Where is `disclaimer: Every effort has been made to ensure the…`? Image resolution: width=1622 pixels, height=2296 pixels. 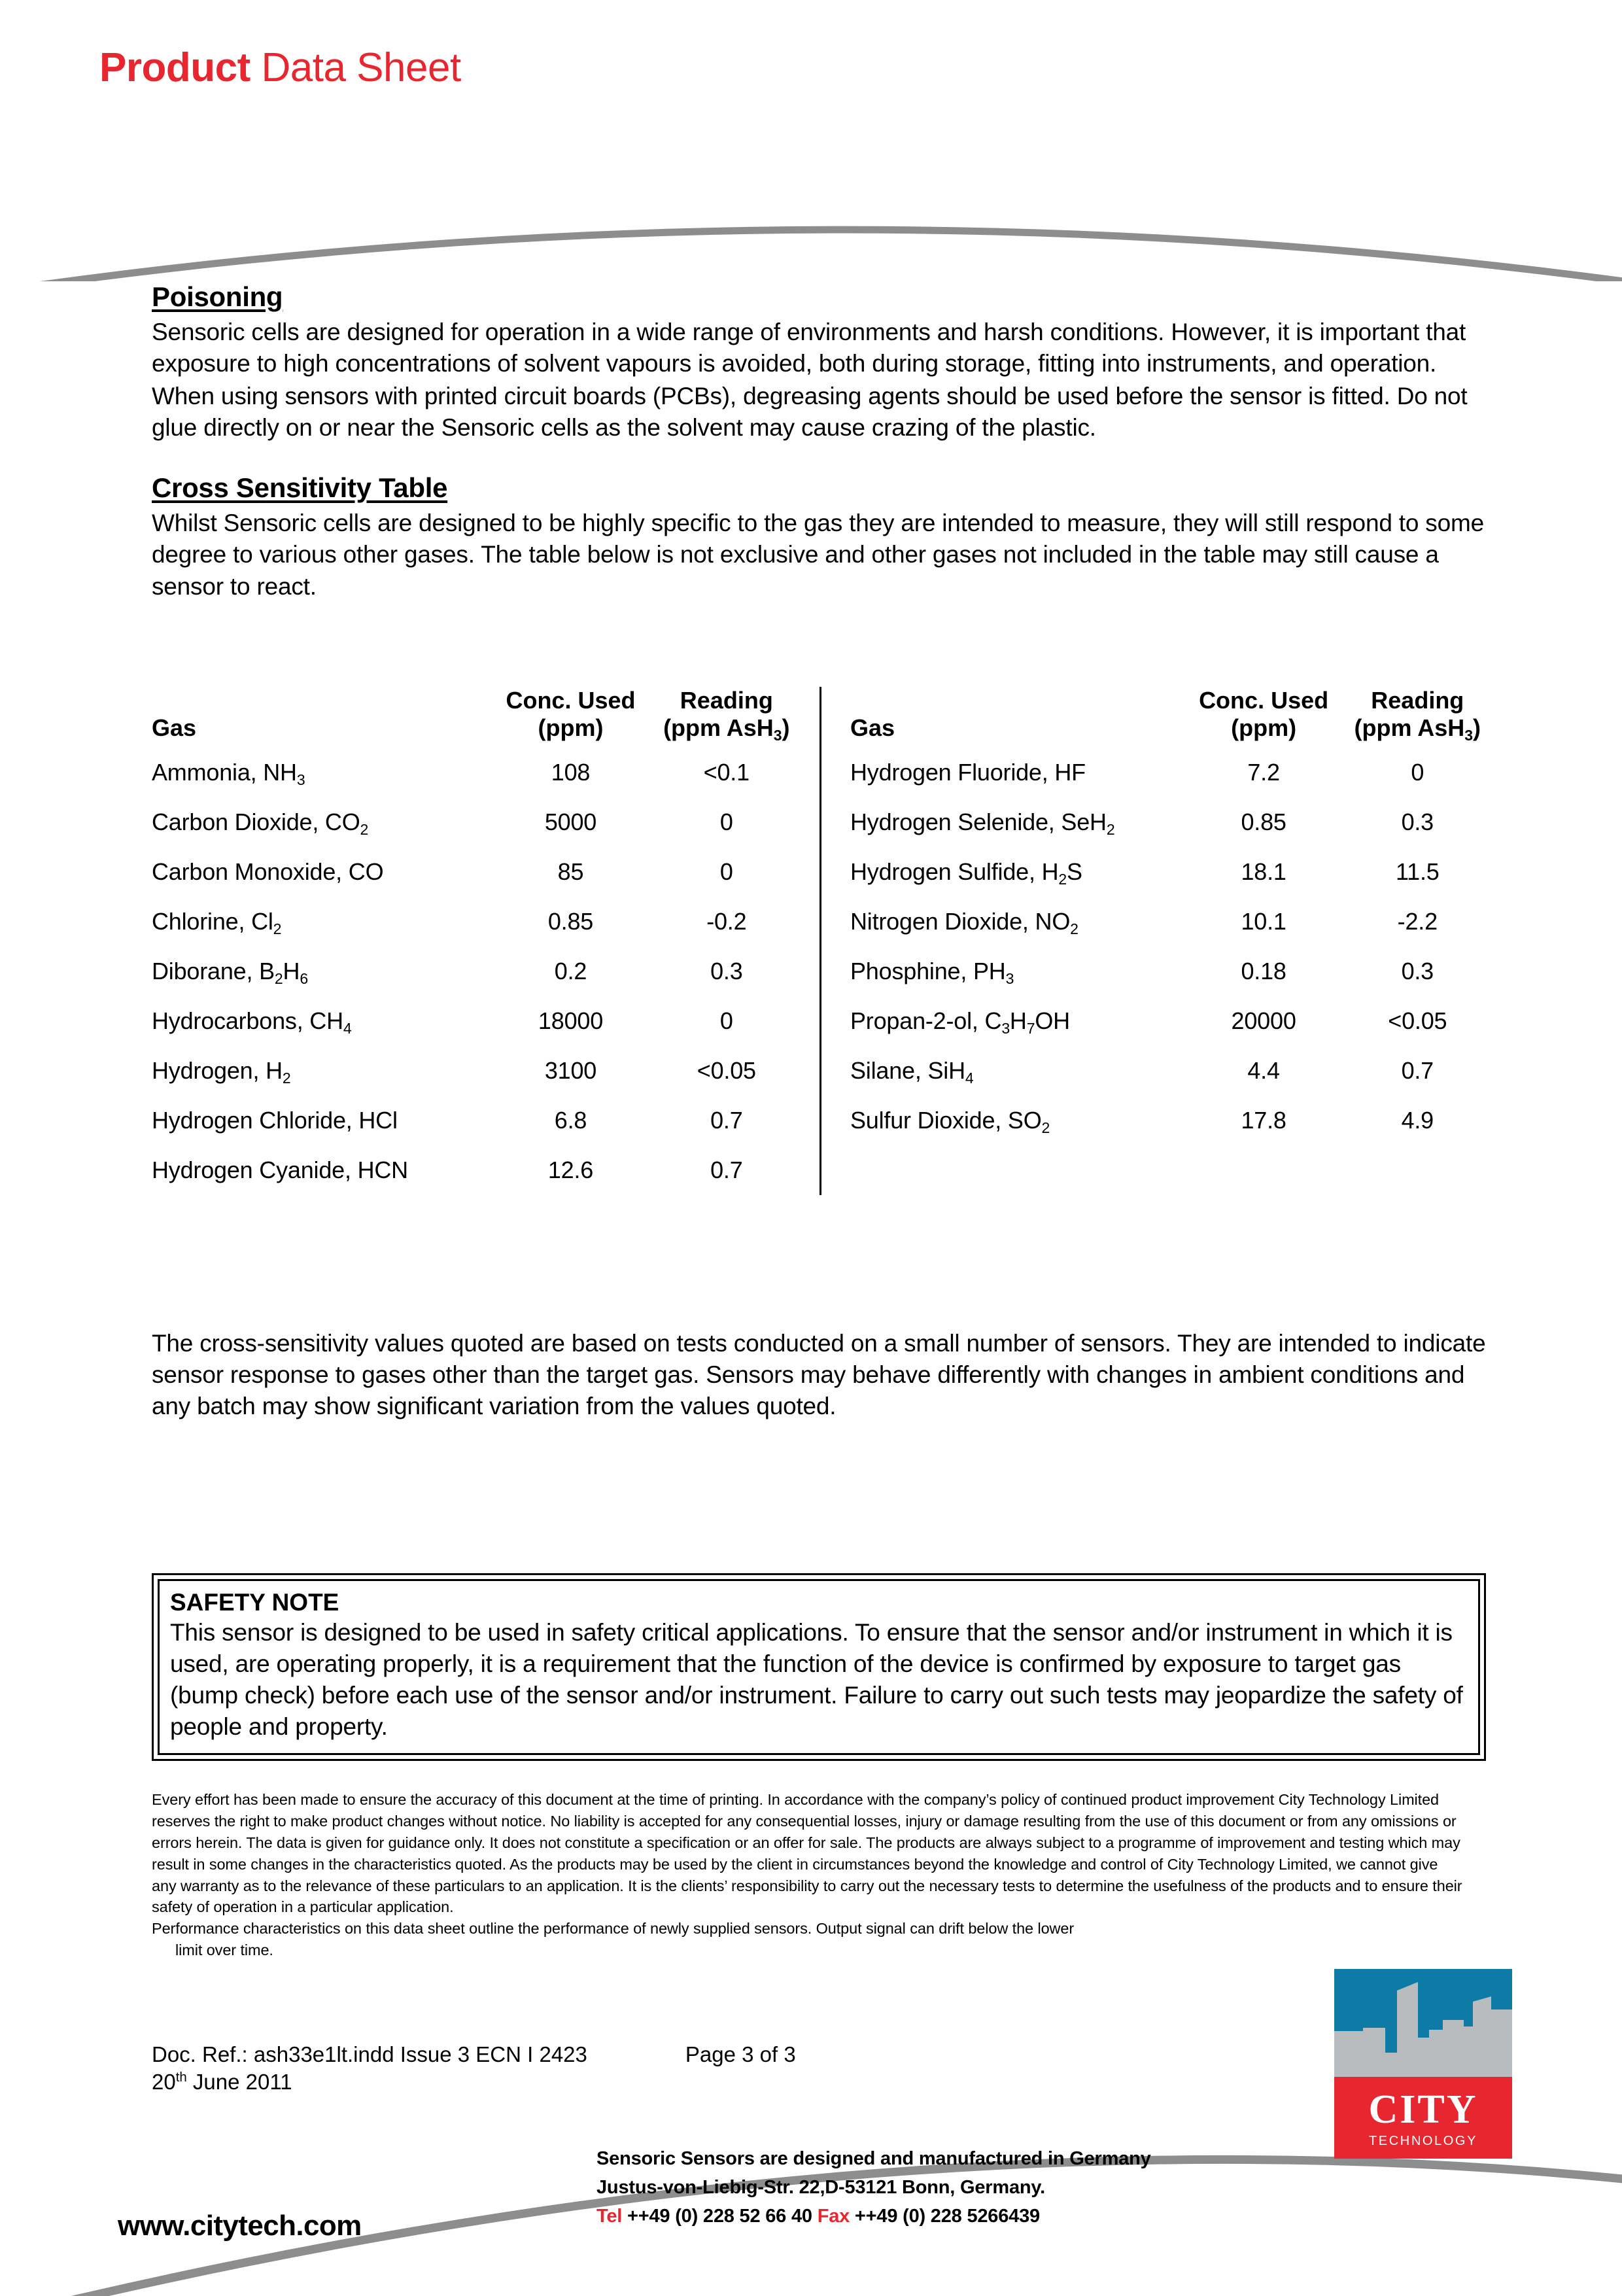 disclaimer: Every effort has been made to ensure the… is located at coordinates (809, 1875).